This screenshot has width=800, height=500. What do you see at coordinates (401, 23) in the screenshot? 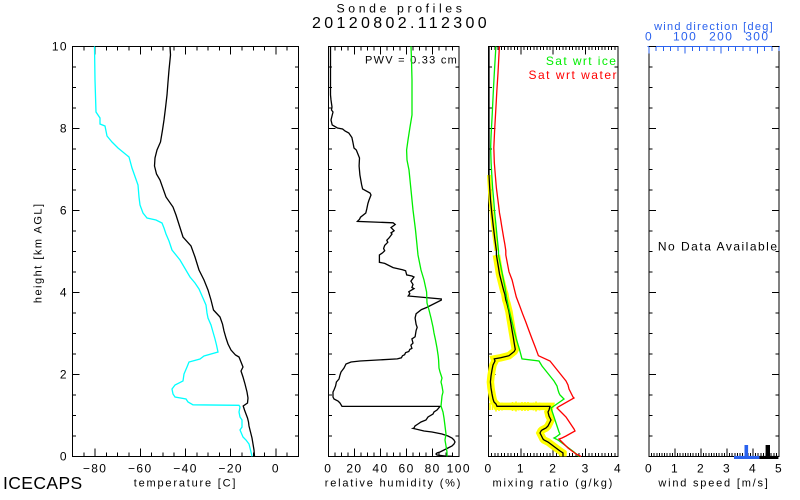
I see `svg-text: 20120802.112300` at bounding box center [401, 23].